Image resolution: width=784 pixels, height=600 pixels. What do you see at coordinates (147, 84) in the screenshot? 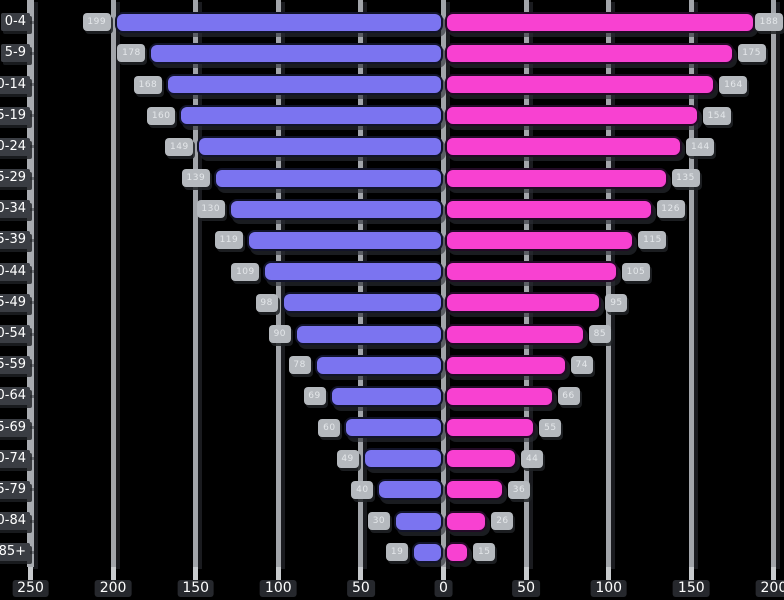
I see `male-value-badge: 168` at bounding box center [147, 84].